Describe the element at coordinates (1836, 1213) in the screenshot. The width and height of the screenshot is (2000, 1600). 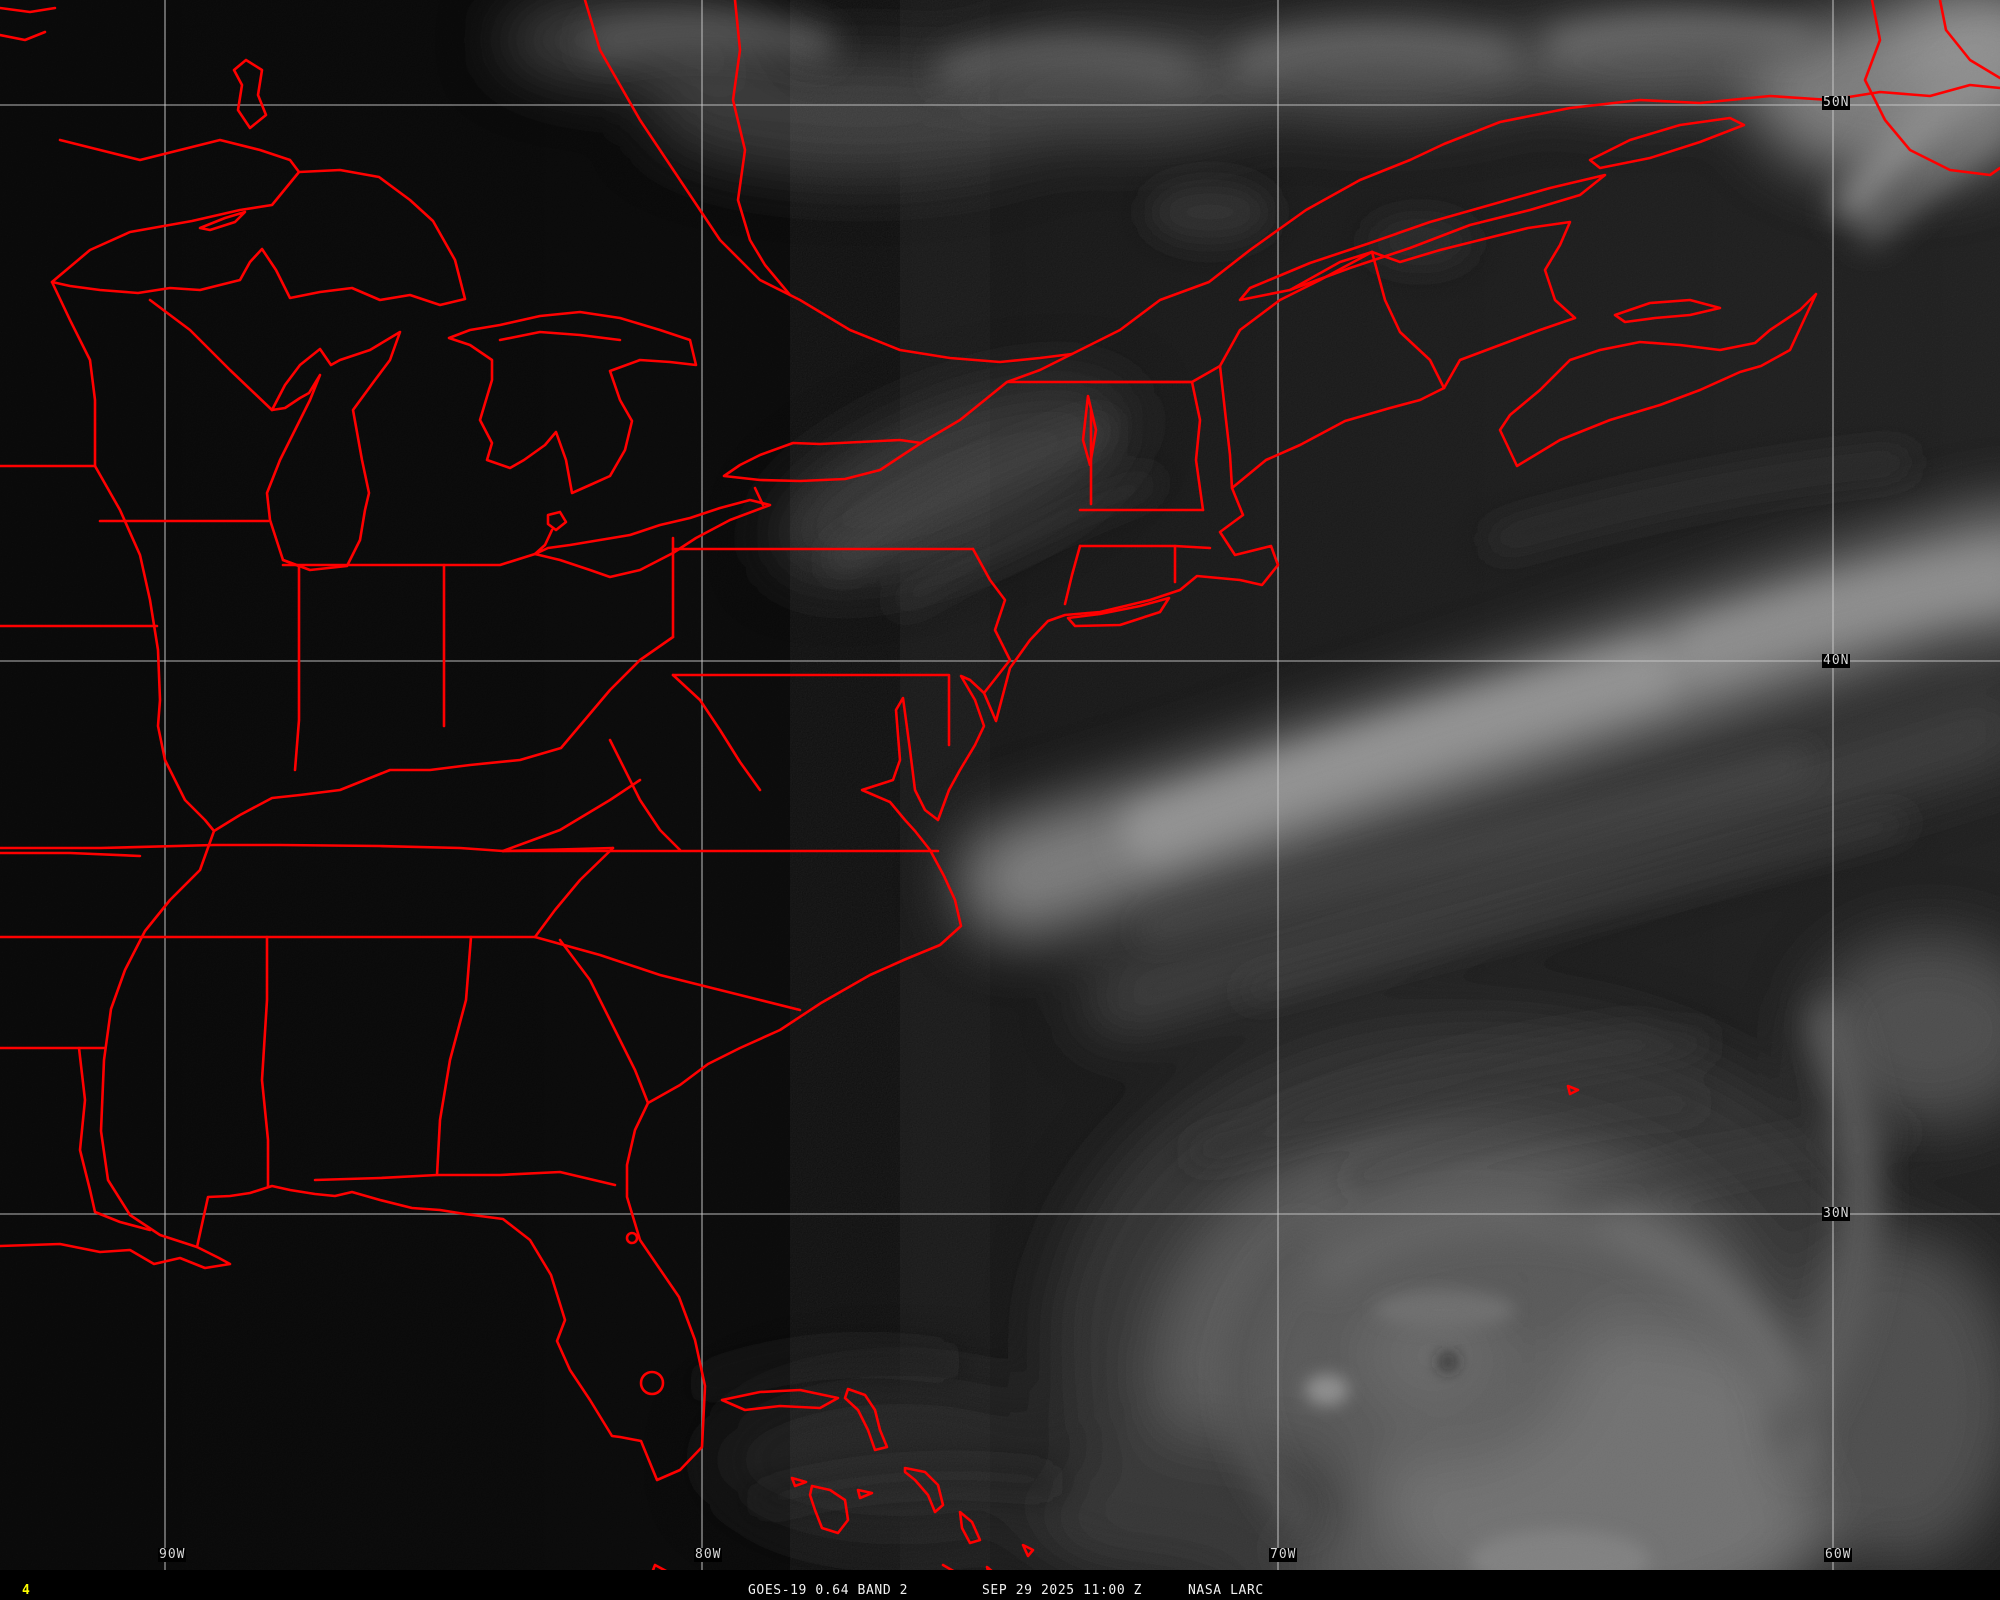
I see `lat-label-30n: 30N` at that location.